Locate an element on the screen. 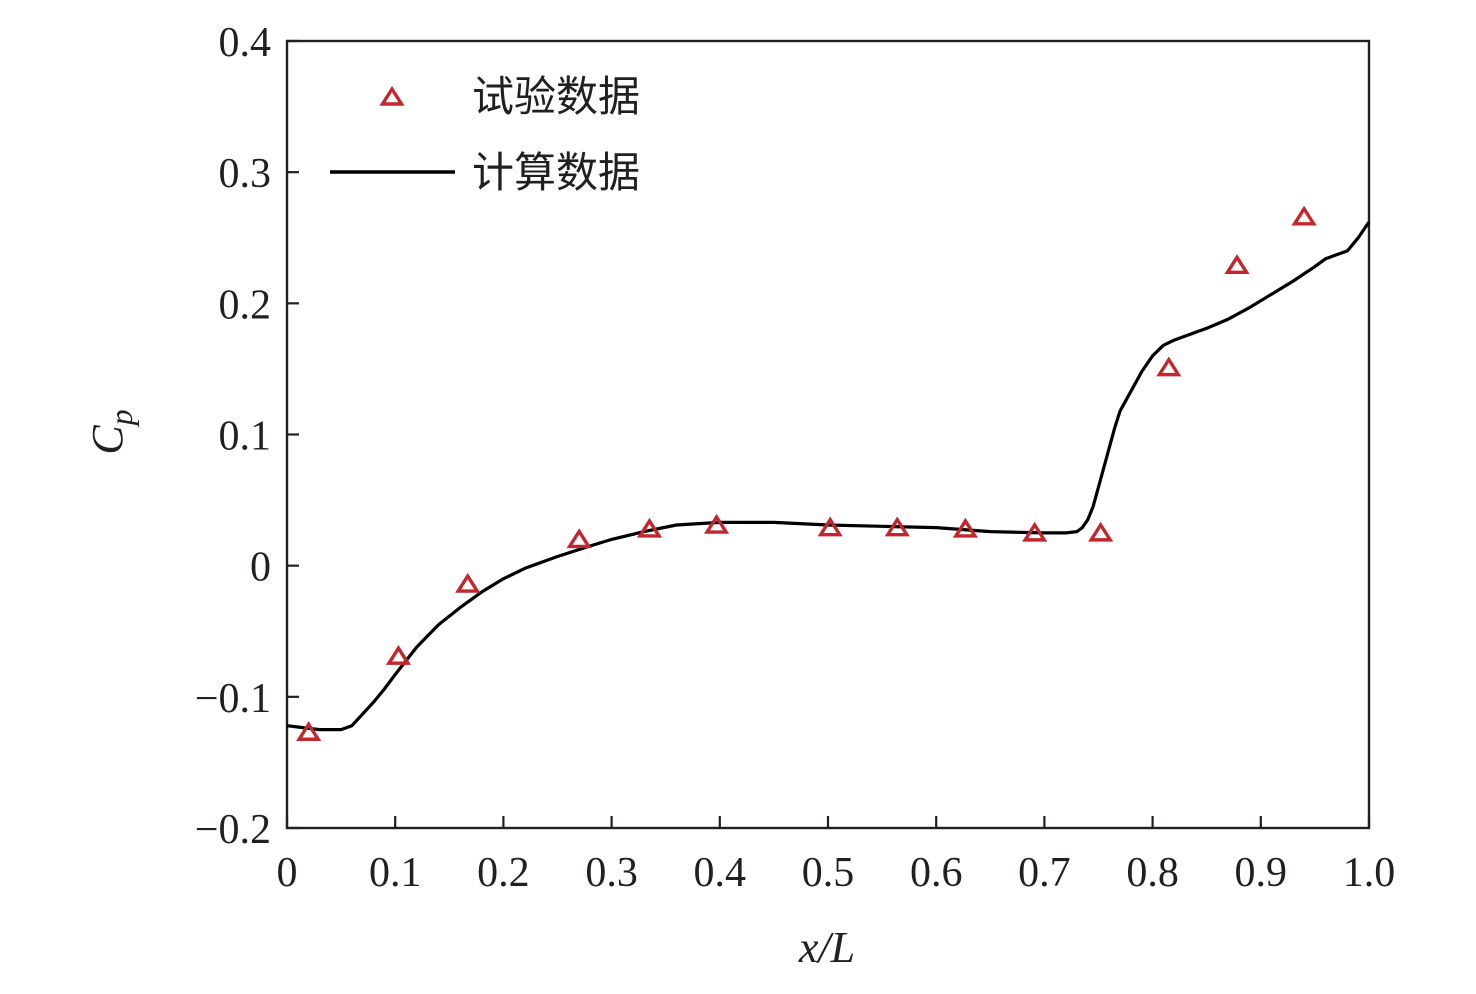  x-tick-label: 0.2 is located at coordinates (503, 873).